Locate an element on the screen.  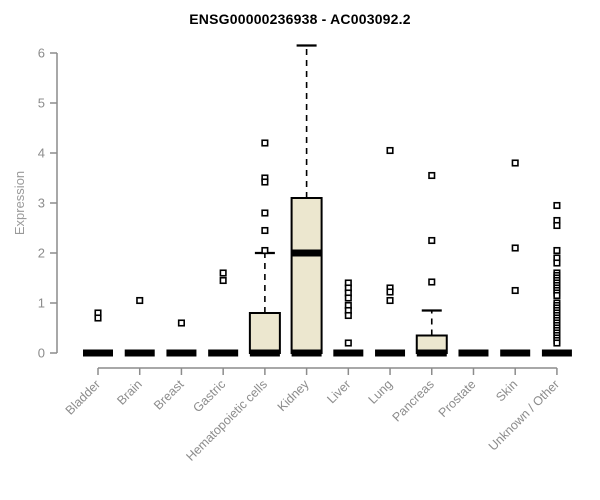
zero-bar-liver is located at coordinates (348, 353).